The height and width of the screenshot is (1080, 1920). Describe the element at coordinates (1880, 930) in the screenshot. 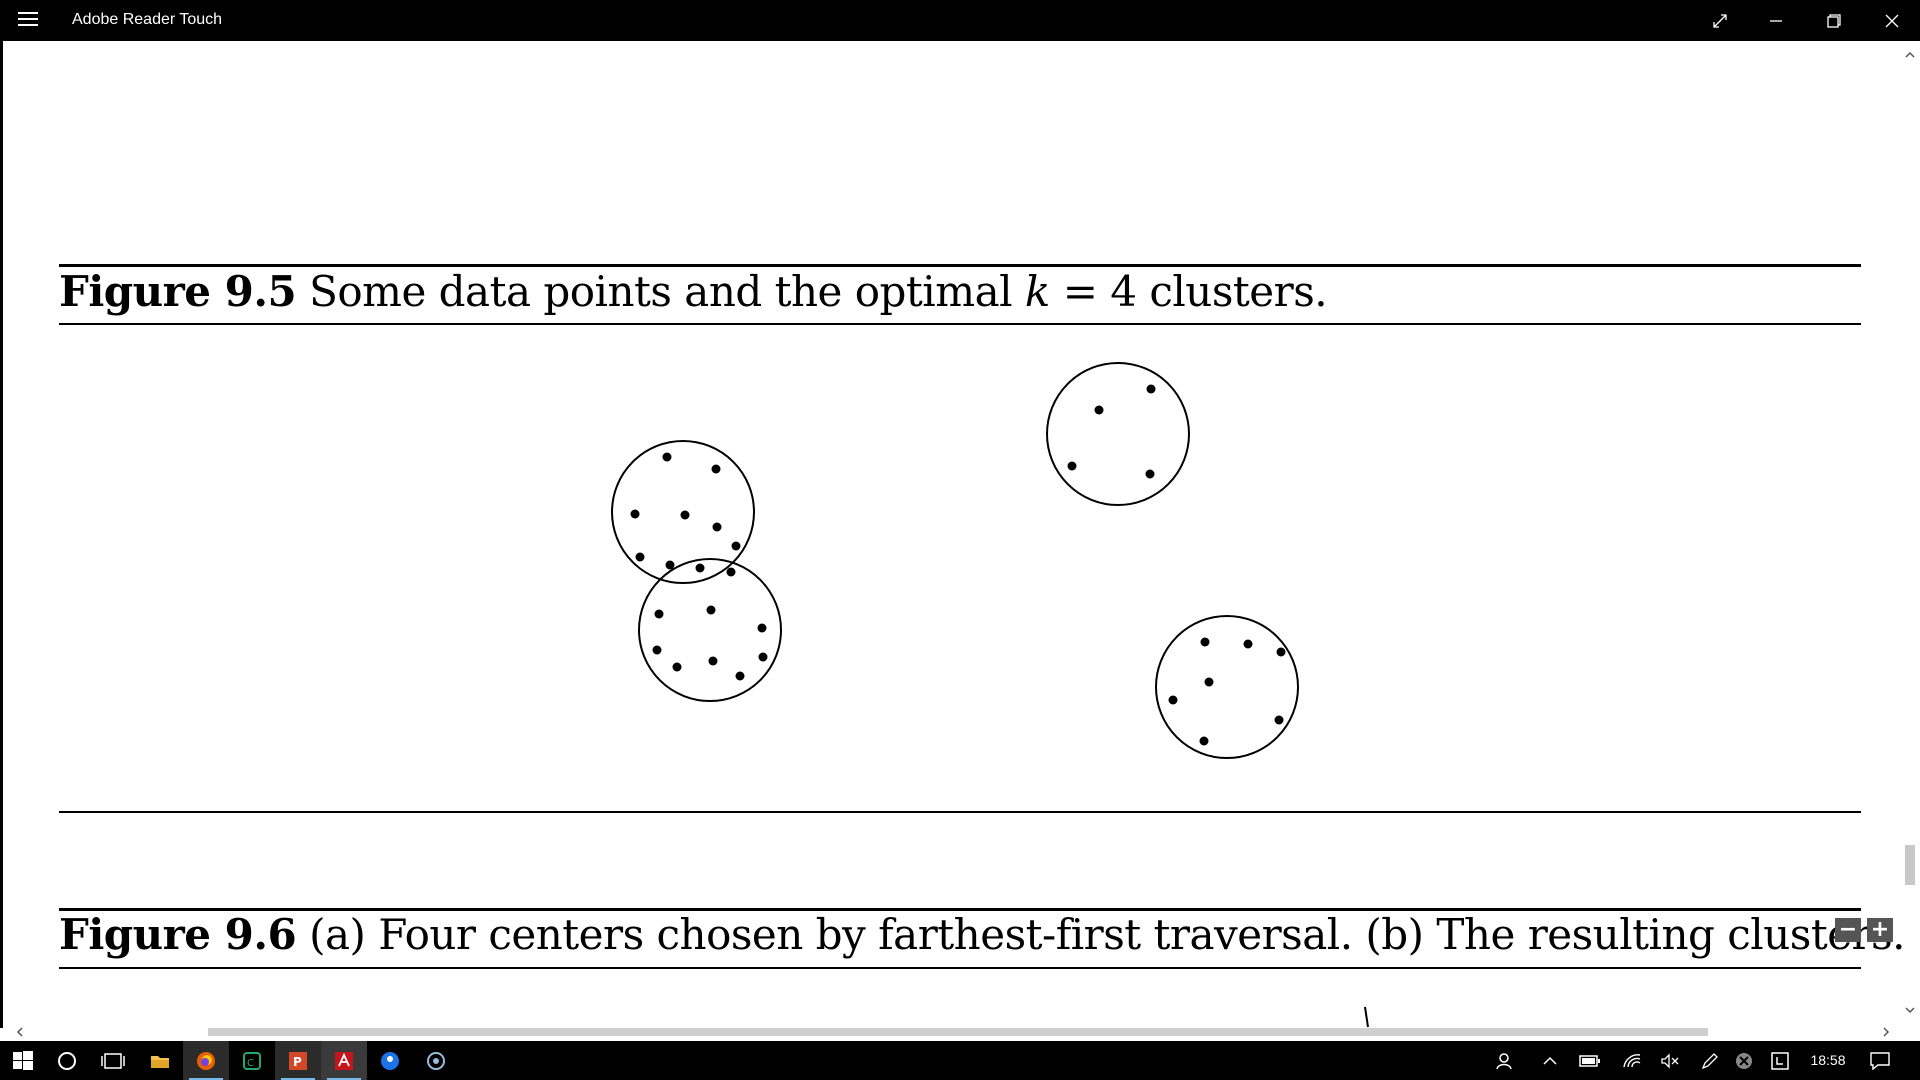

I see `zoom-in-button: +` at that location.